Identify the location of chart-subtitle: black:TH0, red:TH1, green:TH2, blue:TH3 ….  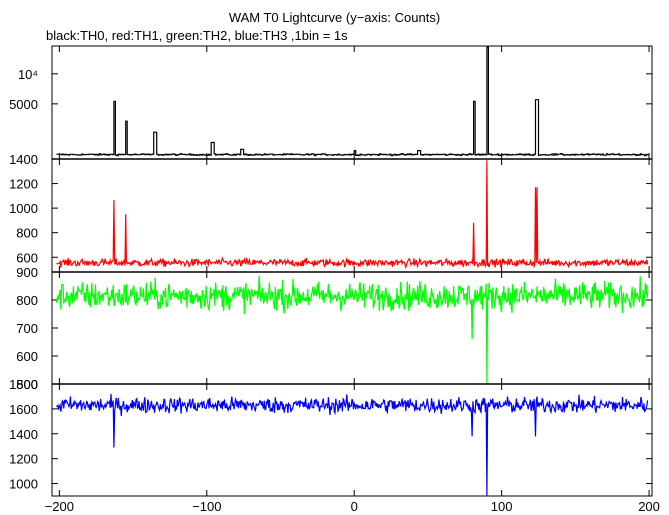
(197, 35).